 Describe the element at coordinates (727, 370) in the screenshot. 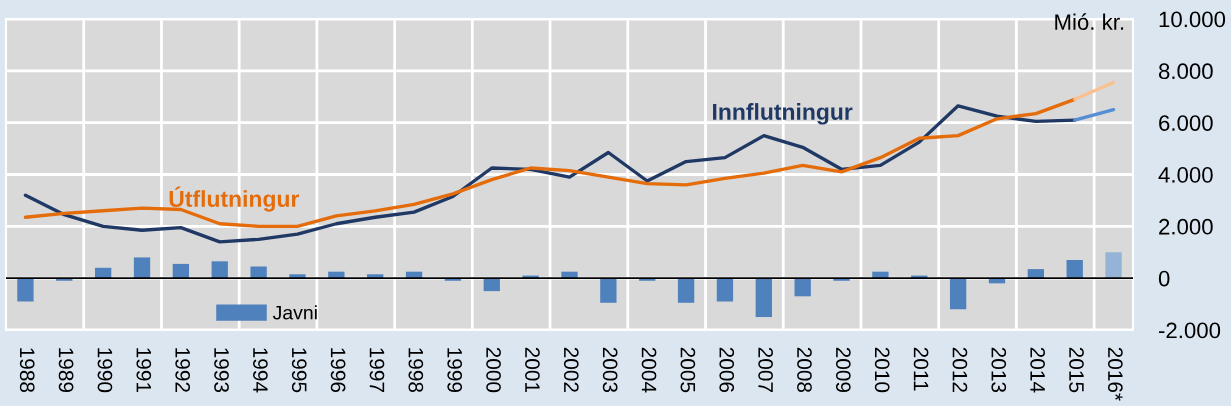

I see `x-tick-label: 2006` at that location.